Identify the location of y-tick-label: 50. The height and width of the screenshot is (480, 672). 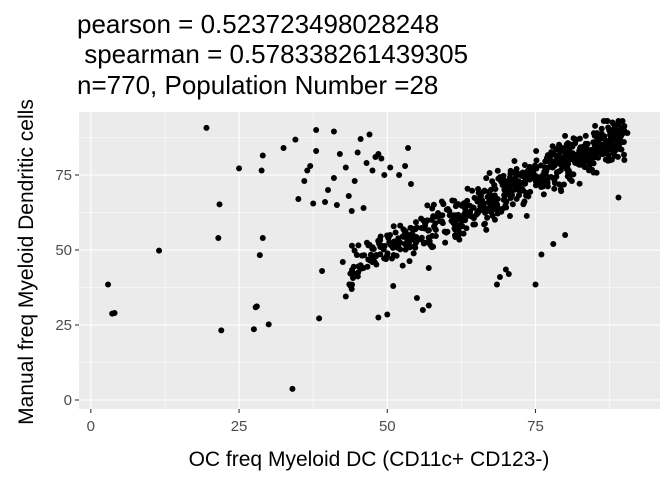
(63, 250).